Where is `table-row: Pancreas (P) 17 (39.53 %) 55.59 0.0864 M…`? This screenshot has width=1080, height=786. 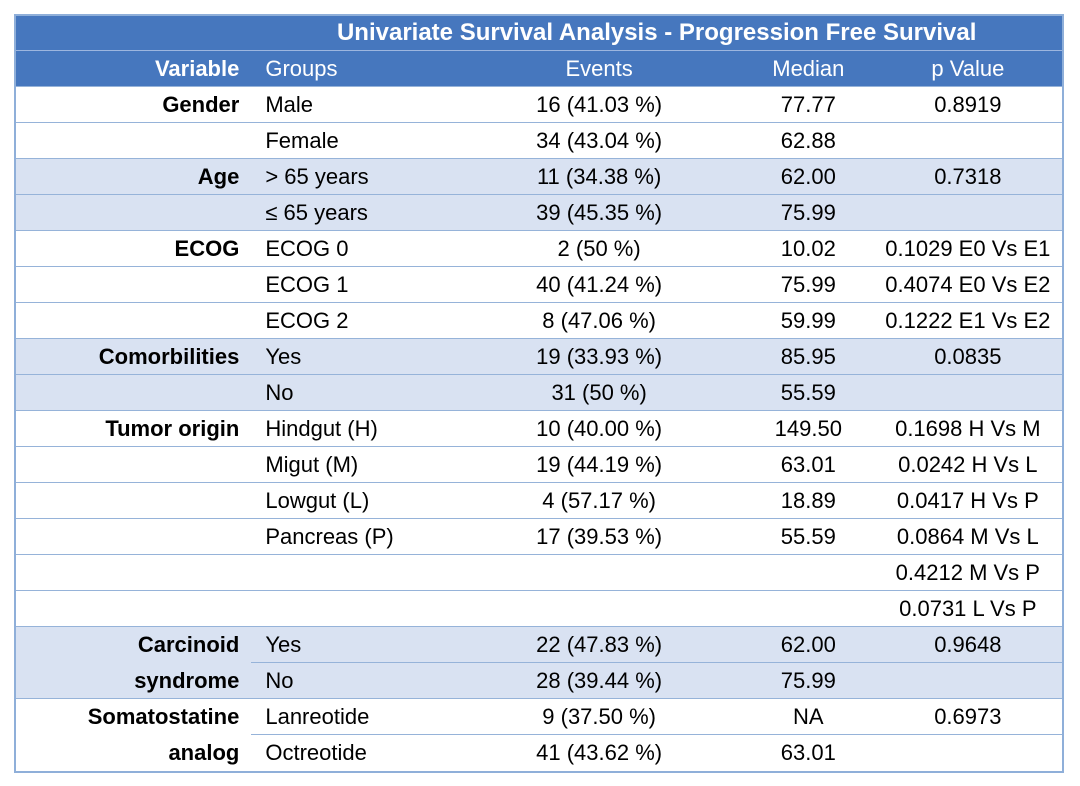
table-row: Pancreas (P) 17 (39.53 %) 55.59 0.0864 M… is located at coordinates (539, 537).